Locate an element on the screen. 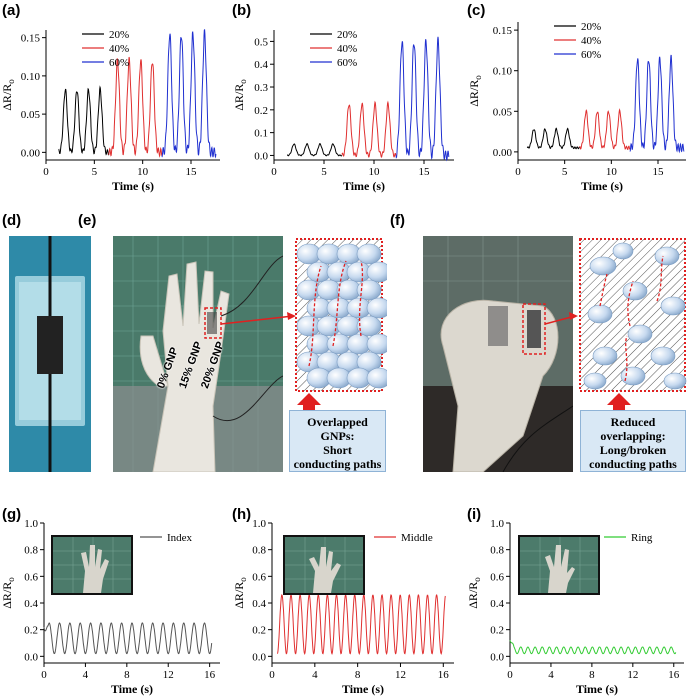 This screenshot has width=691, height=700. series-line-ring is located at coordinates (593, 647).